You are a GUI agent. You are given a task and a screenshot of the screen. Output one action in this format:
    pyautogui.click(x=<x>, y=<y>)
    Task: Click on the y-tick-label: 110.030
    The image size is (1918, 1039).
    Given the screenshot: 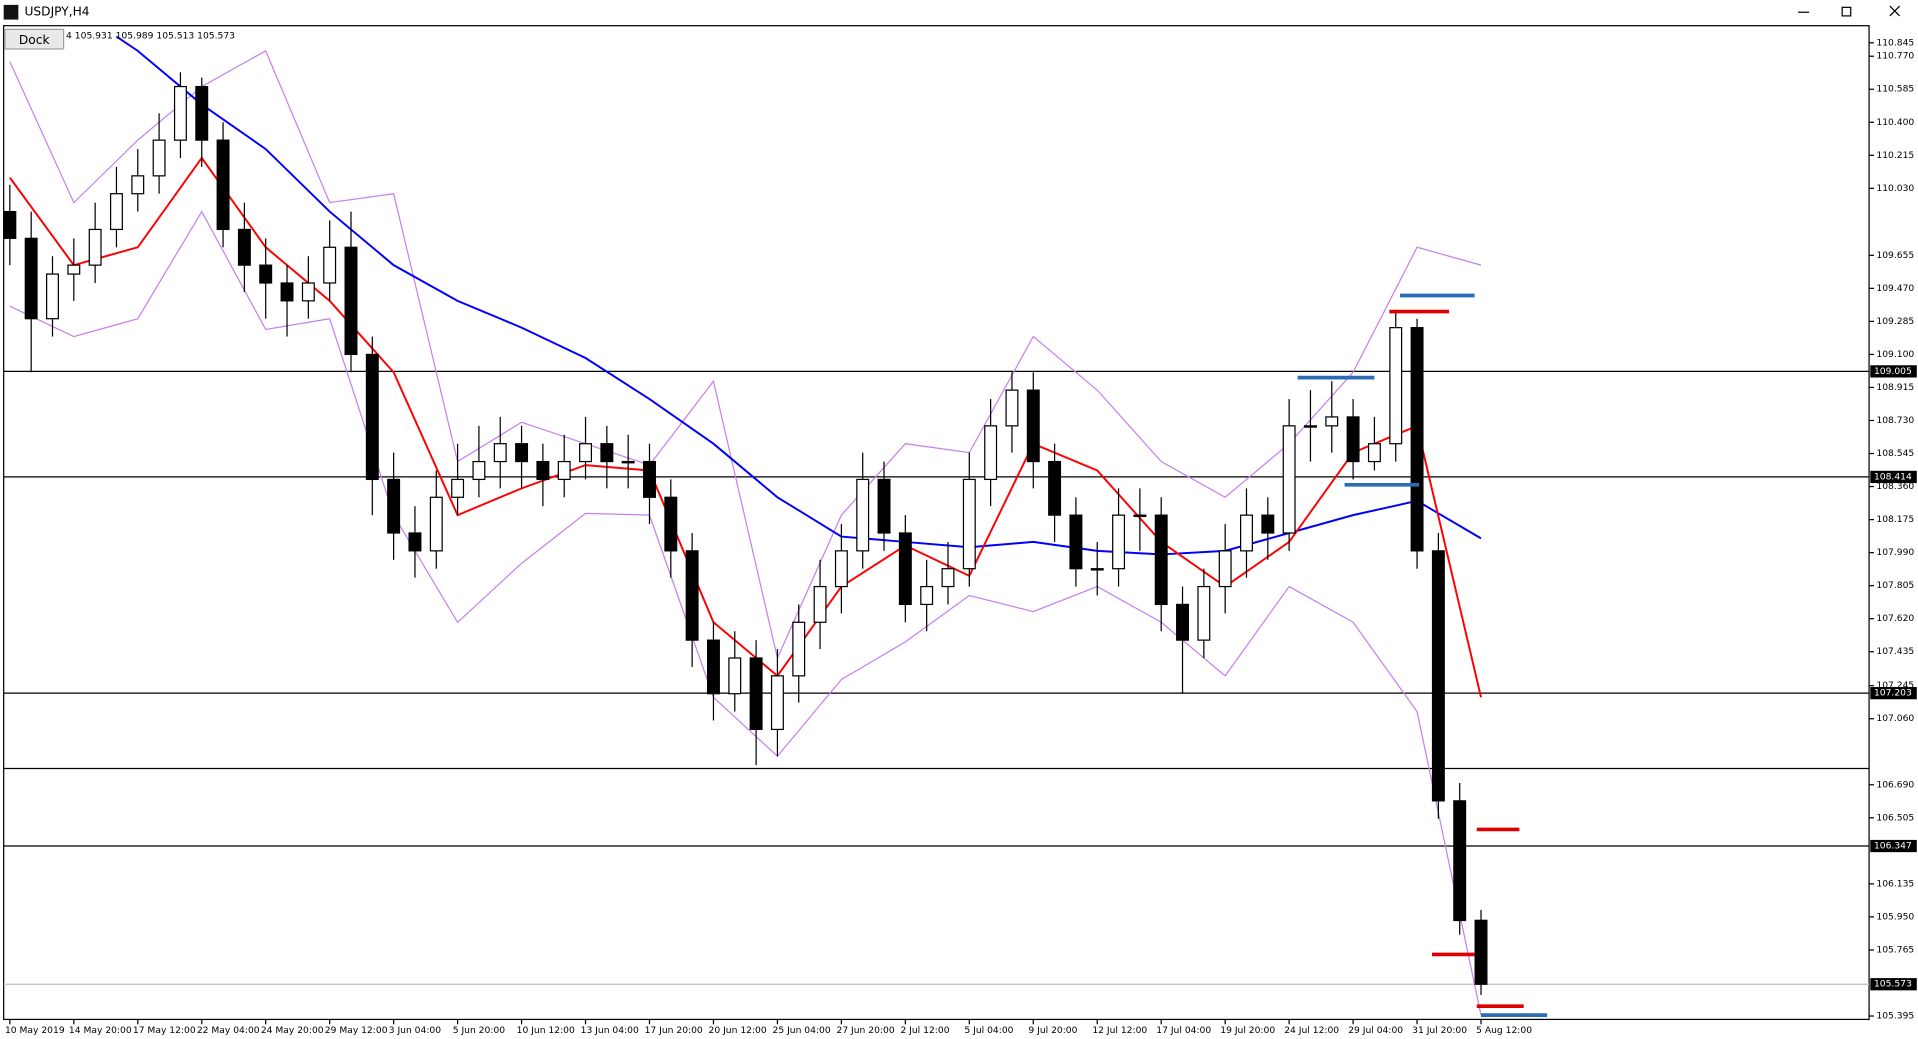 What is the action you would take?
    pyautogui.click(x=1895, y=188)
    